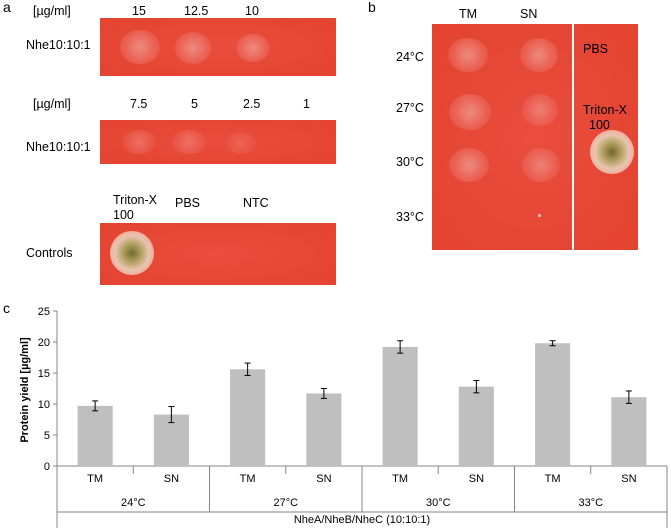  I want to click on tritonx-conc-label: 100, so click(599, 125).